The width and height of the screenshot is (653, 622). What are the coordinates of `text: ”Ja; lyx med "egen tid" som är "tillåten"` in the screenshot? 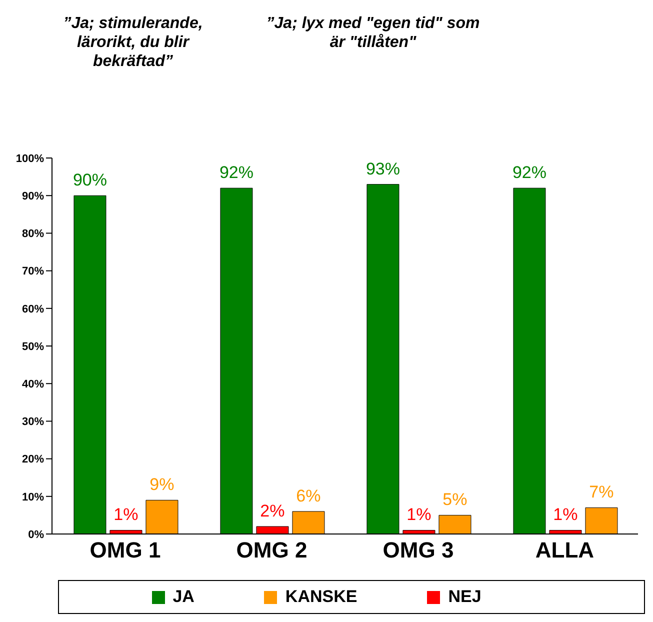 It's located at (373, 33).